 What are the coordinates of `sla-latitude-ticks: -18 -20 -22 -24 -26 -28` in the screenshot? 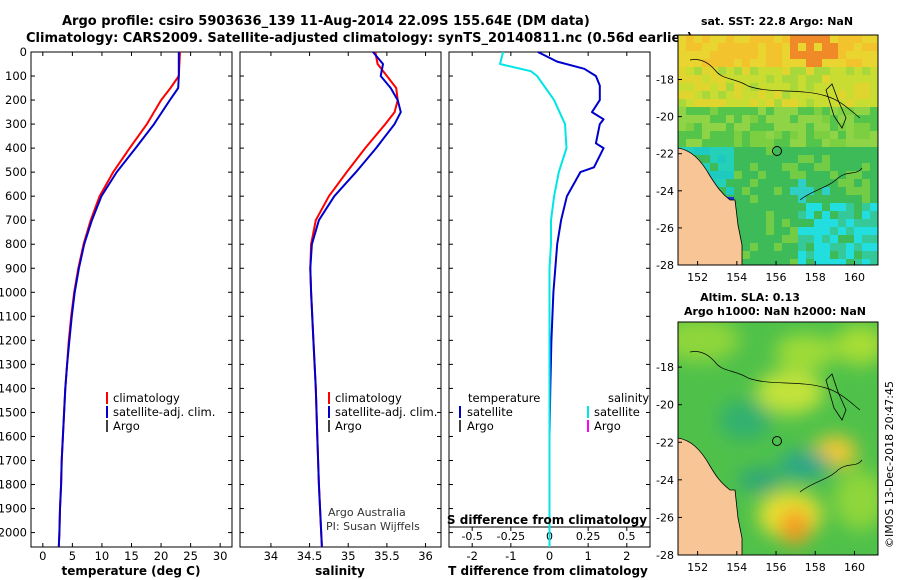 It's located at (669, 461).